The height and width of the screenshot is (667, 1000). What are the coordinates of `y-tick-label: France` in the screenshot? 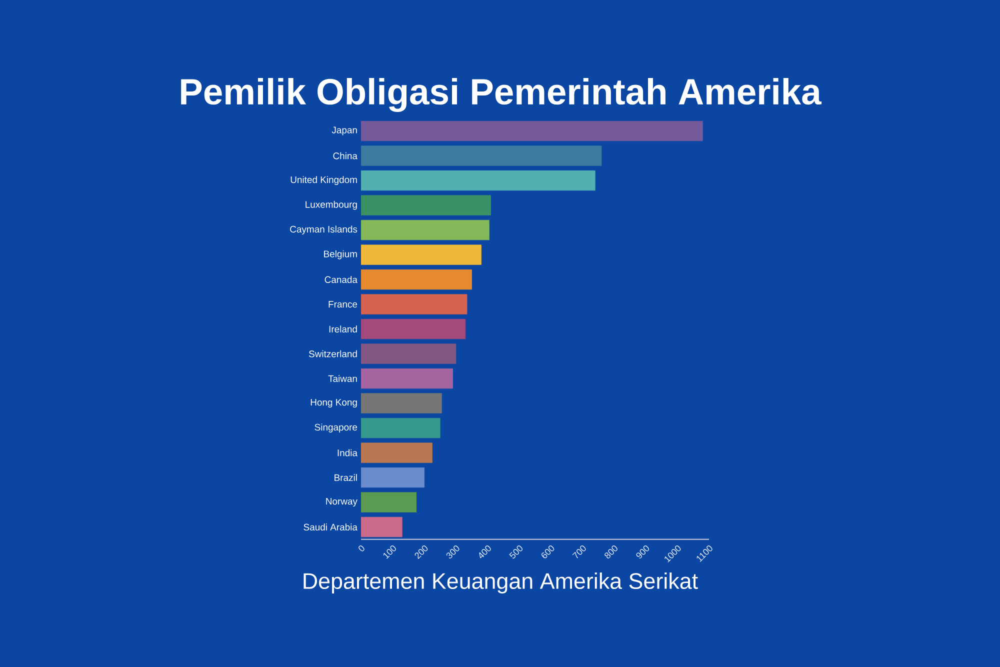 It's located at (343, 304).